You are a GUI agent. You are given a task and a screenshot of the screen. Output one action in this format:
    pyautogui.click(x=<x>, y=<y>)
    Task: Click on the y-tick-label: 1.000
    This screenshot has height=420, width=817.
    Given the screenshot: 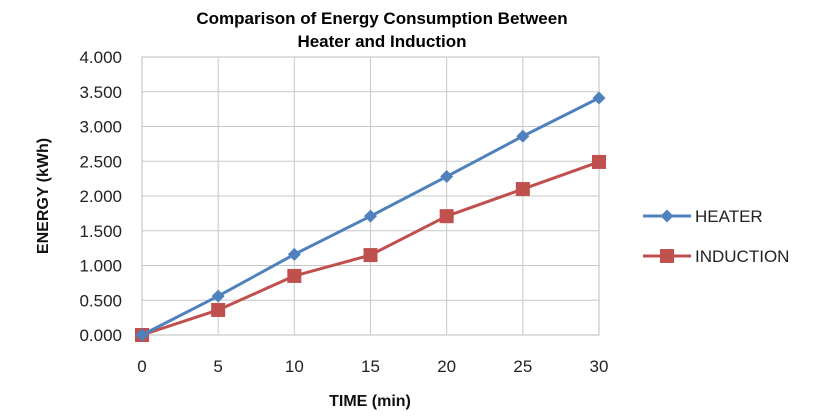 What is the action you would take?
    pyautogui.click(x=100, y=266)
    